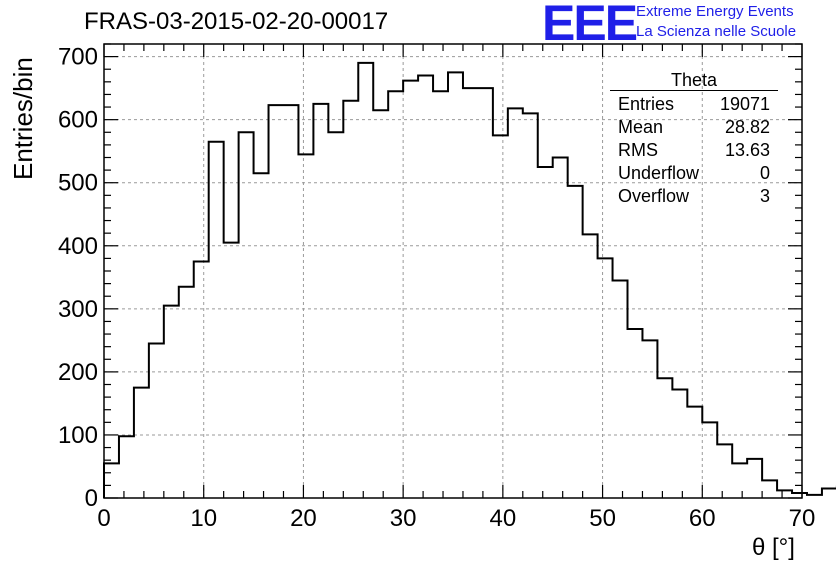 The height and width of the screenshot is (572, 836). Describe the element at coordinates (78, 120) in the screenshot. I see `y-tick-label: 600` at that location.